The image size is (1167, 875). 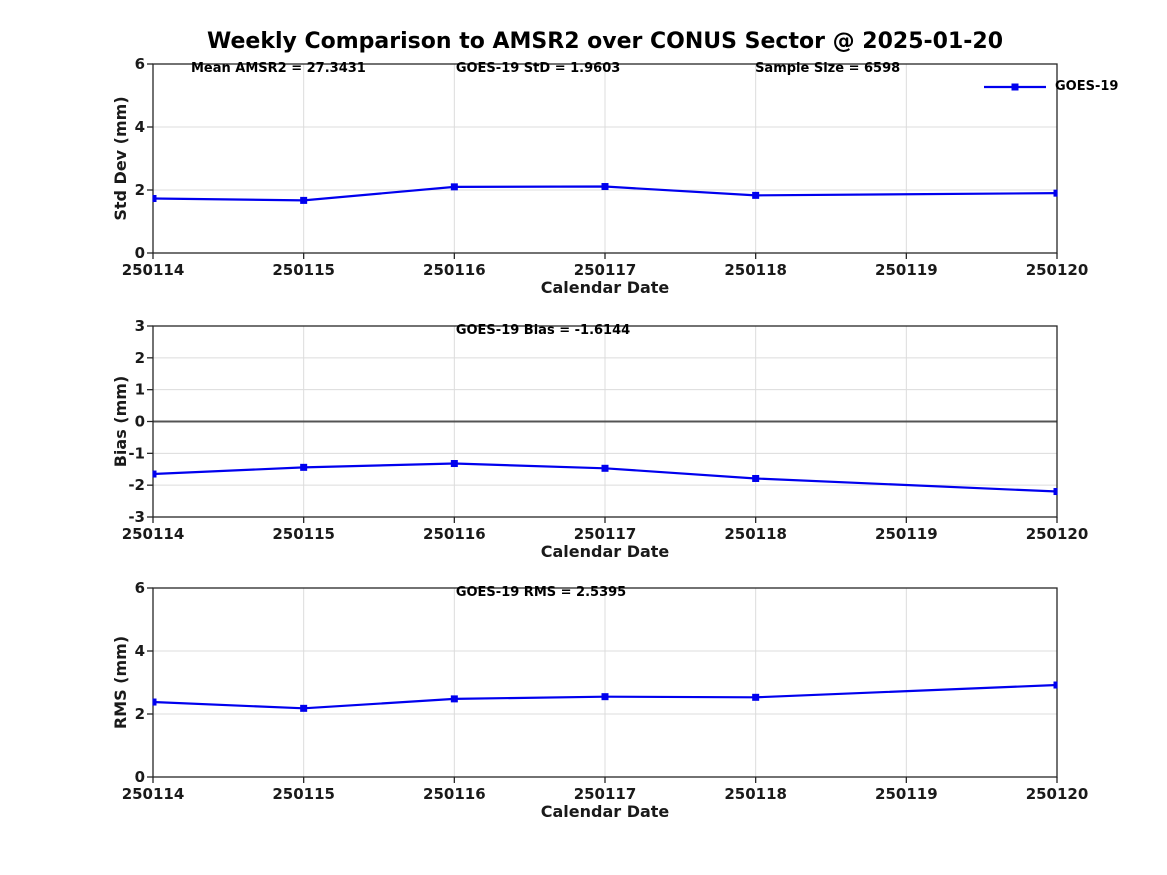 I want to click on legend: GOES-19, so click(x=1050, y=86).